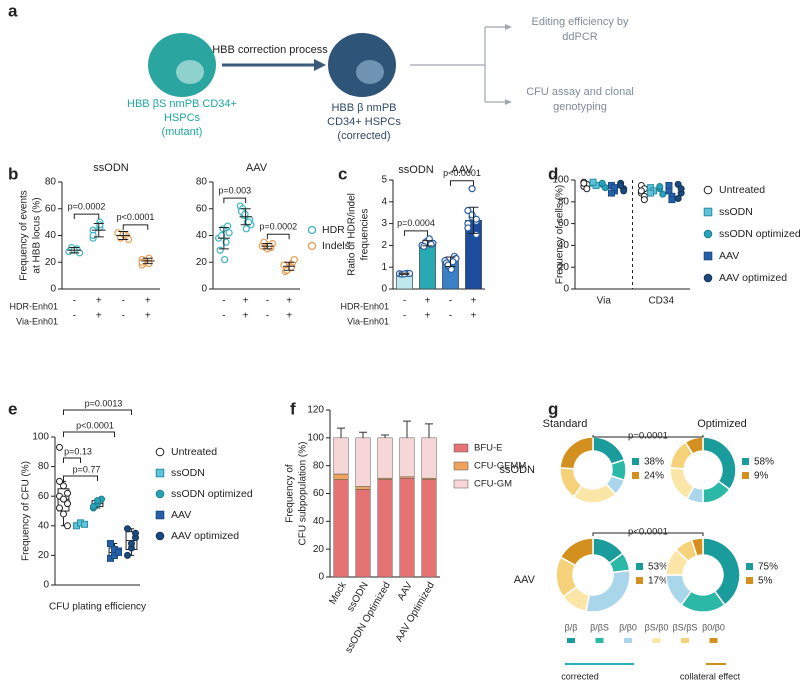  What do you see at coordinates (657, 627) in the screenshot?
I see `genotype-label: βS/β0` at bounding box center [657, 627].